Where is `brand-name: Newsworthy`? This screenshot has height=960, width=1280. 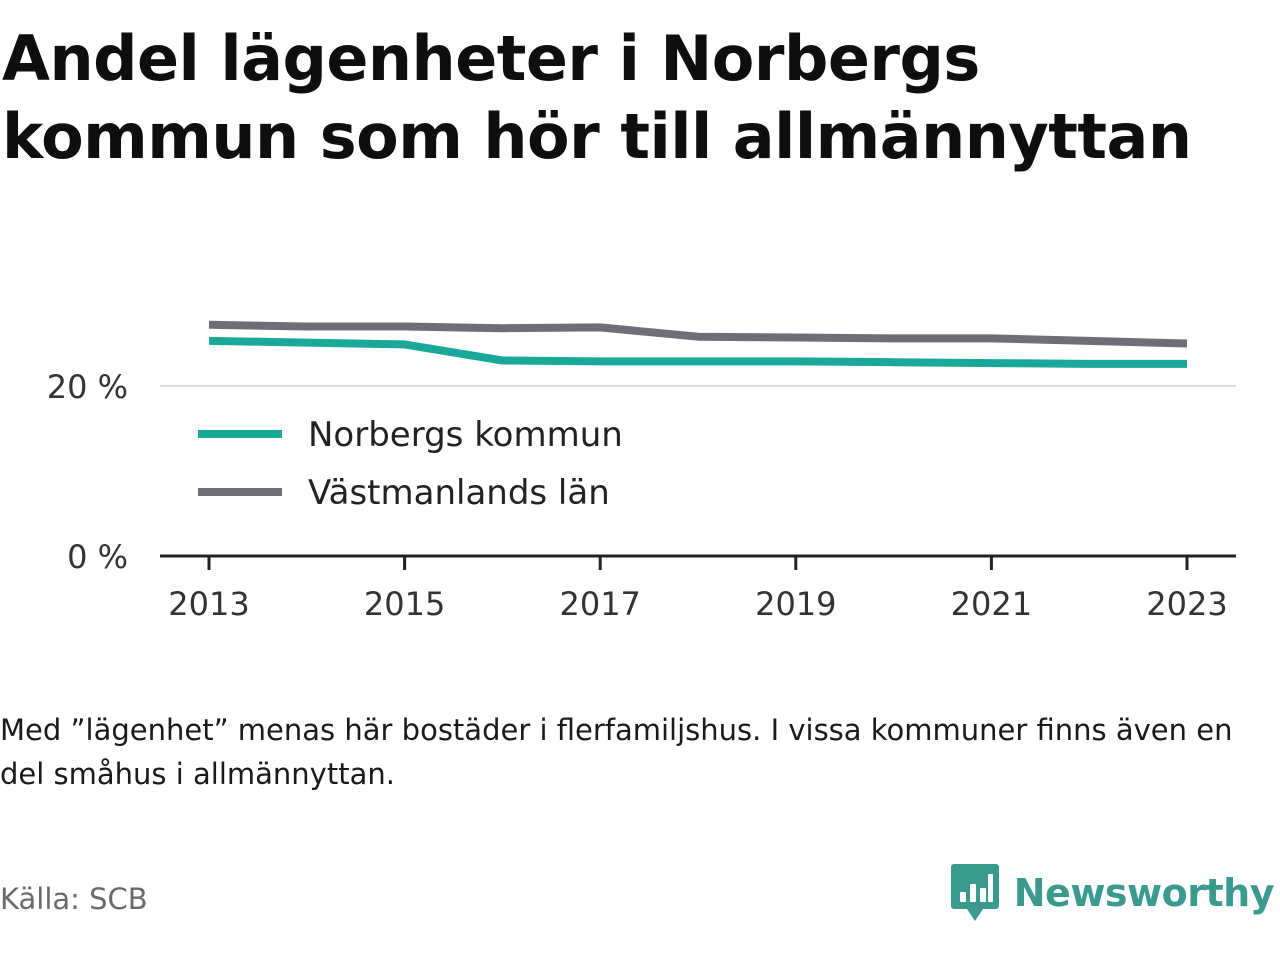 brand-name: Newsworthy is located at coordinates (1144, 893).